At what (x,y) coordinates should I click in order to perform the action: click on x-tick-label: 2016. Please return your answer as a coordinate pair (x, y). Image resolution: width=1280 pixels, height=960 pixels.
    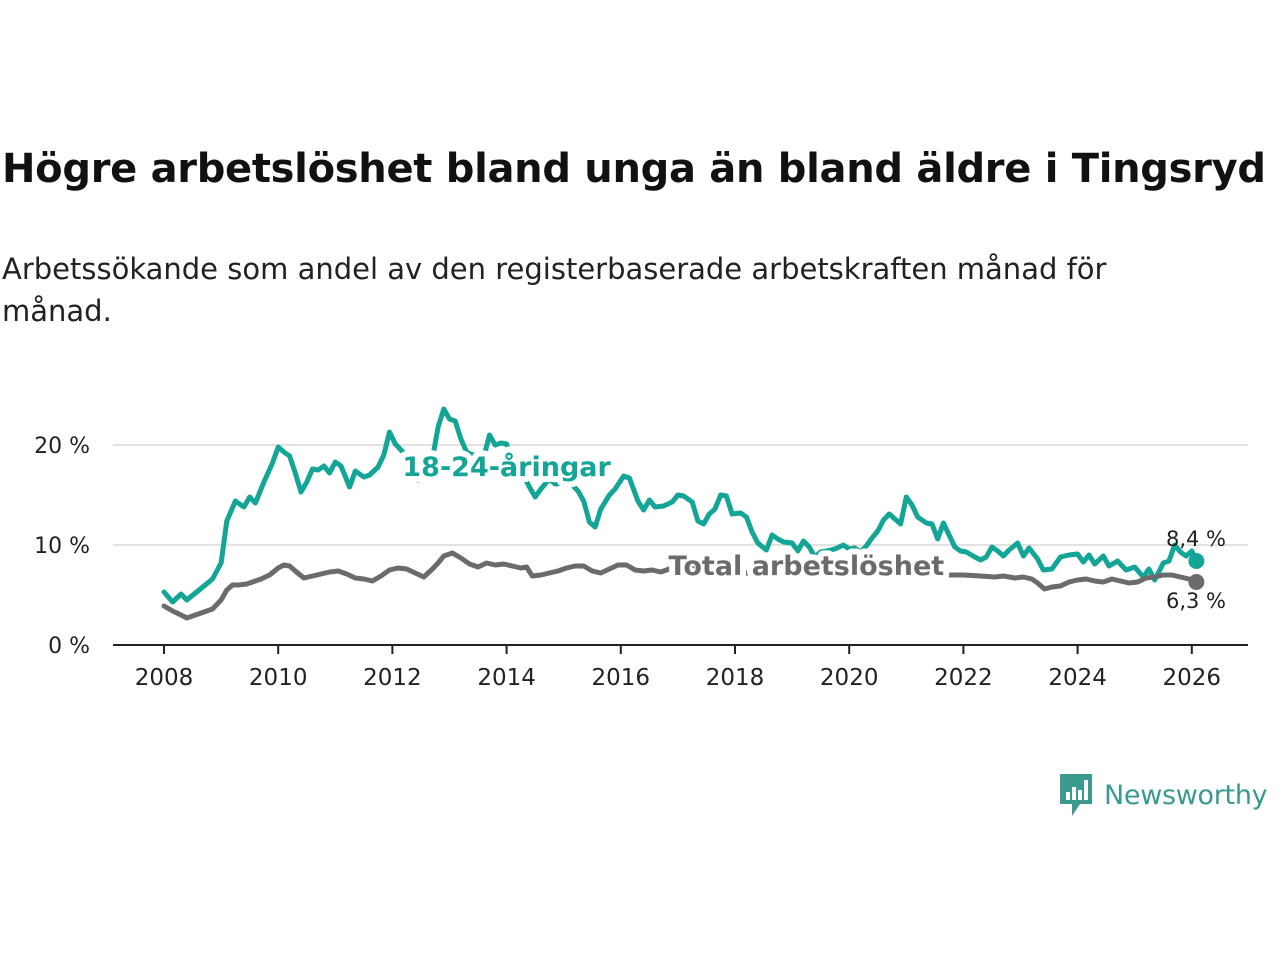
    Looking at the image, I should click on (621, 678).